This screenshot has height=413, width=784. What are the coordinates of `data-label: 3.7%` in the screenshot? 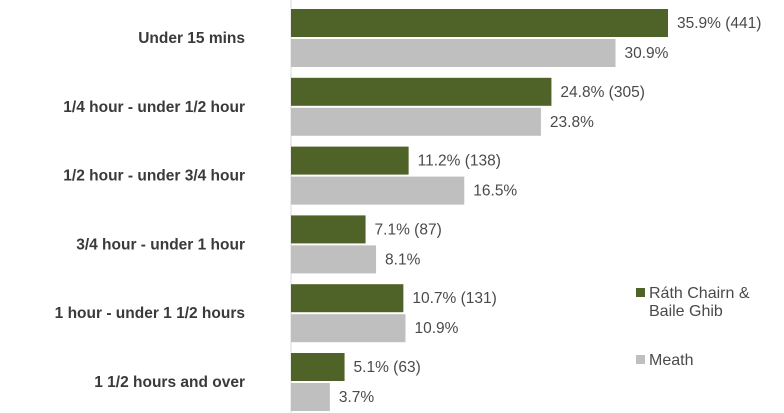 It's located at (357, 397).